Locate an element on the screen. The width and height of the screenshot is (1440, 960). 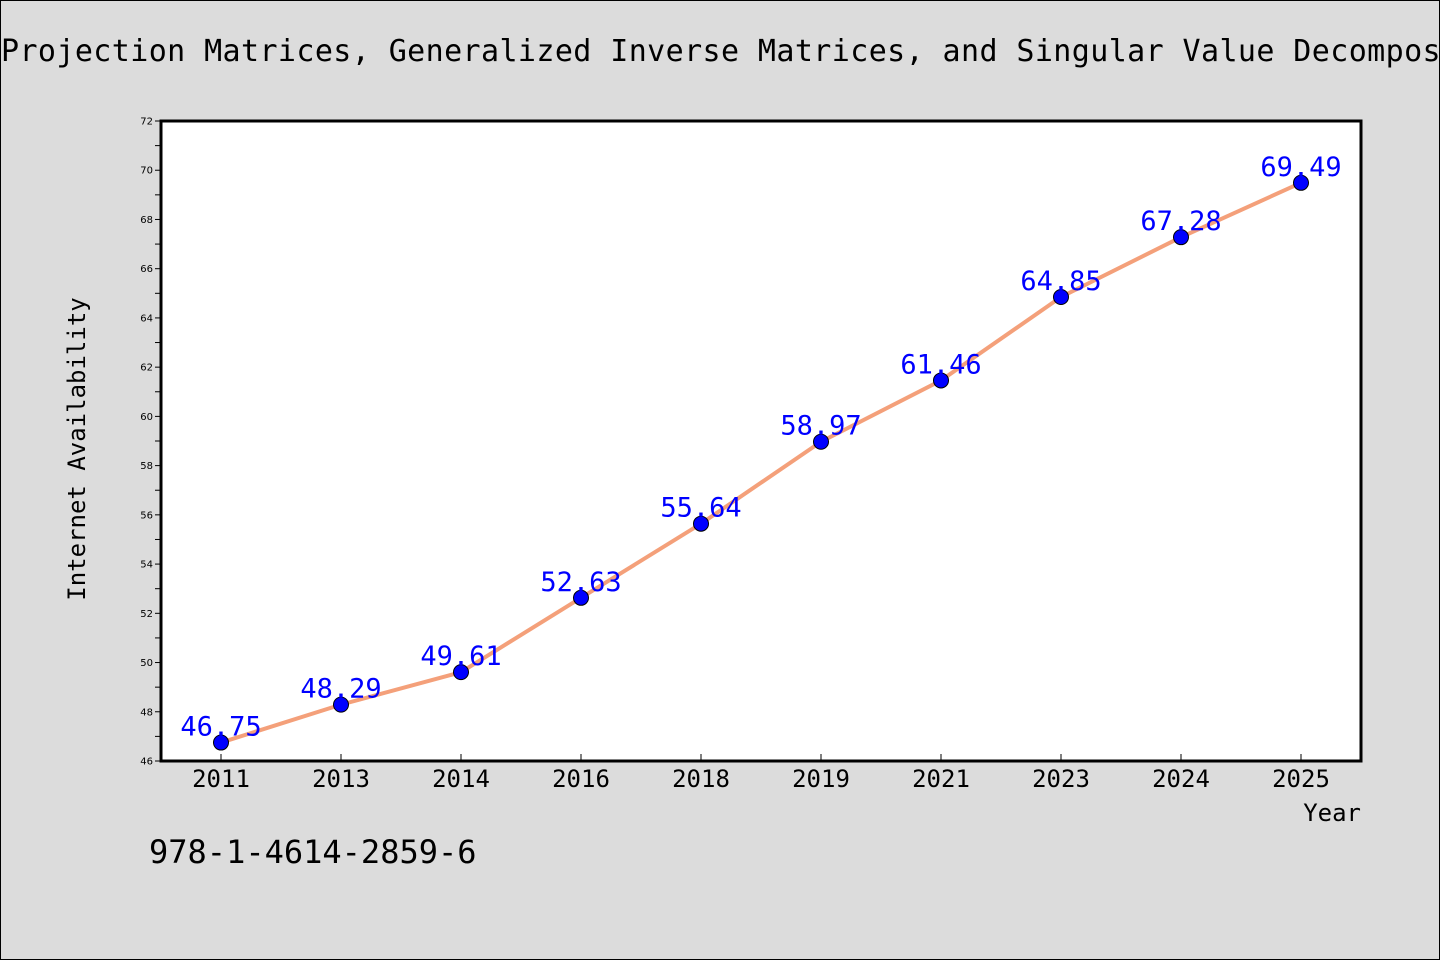
data-label: 58.97 is located at coordinates (820, 426).